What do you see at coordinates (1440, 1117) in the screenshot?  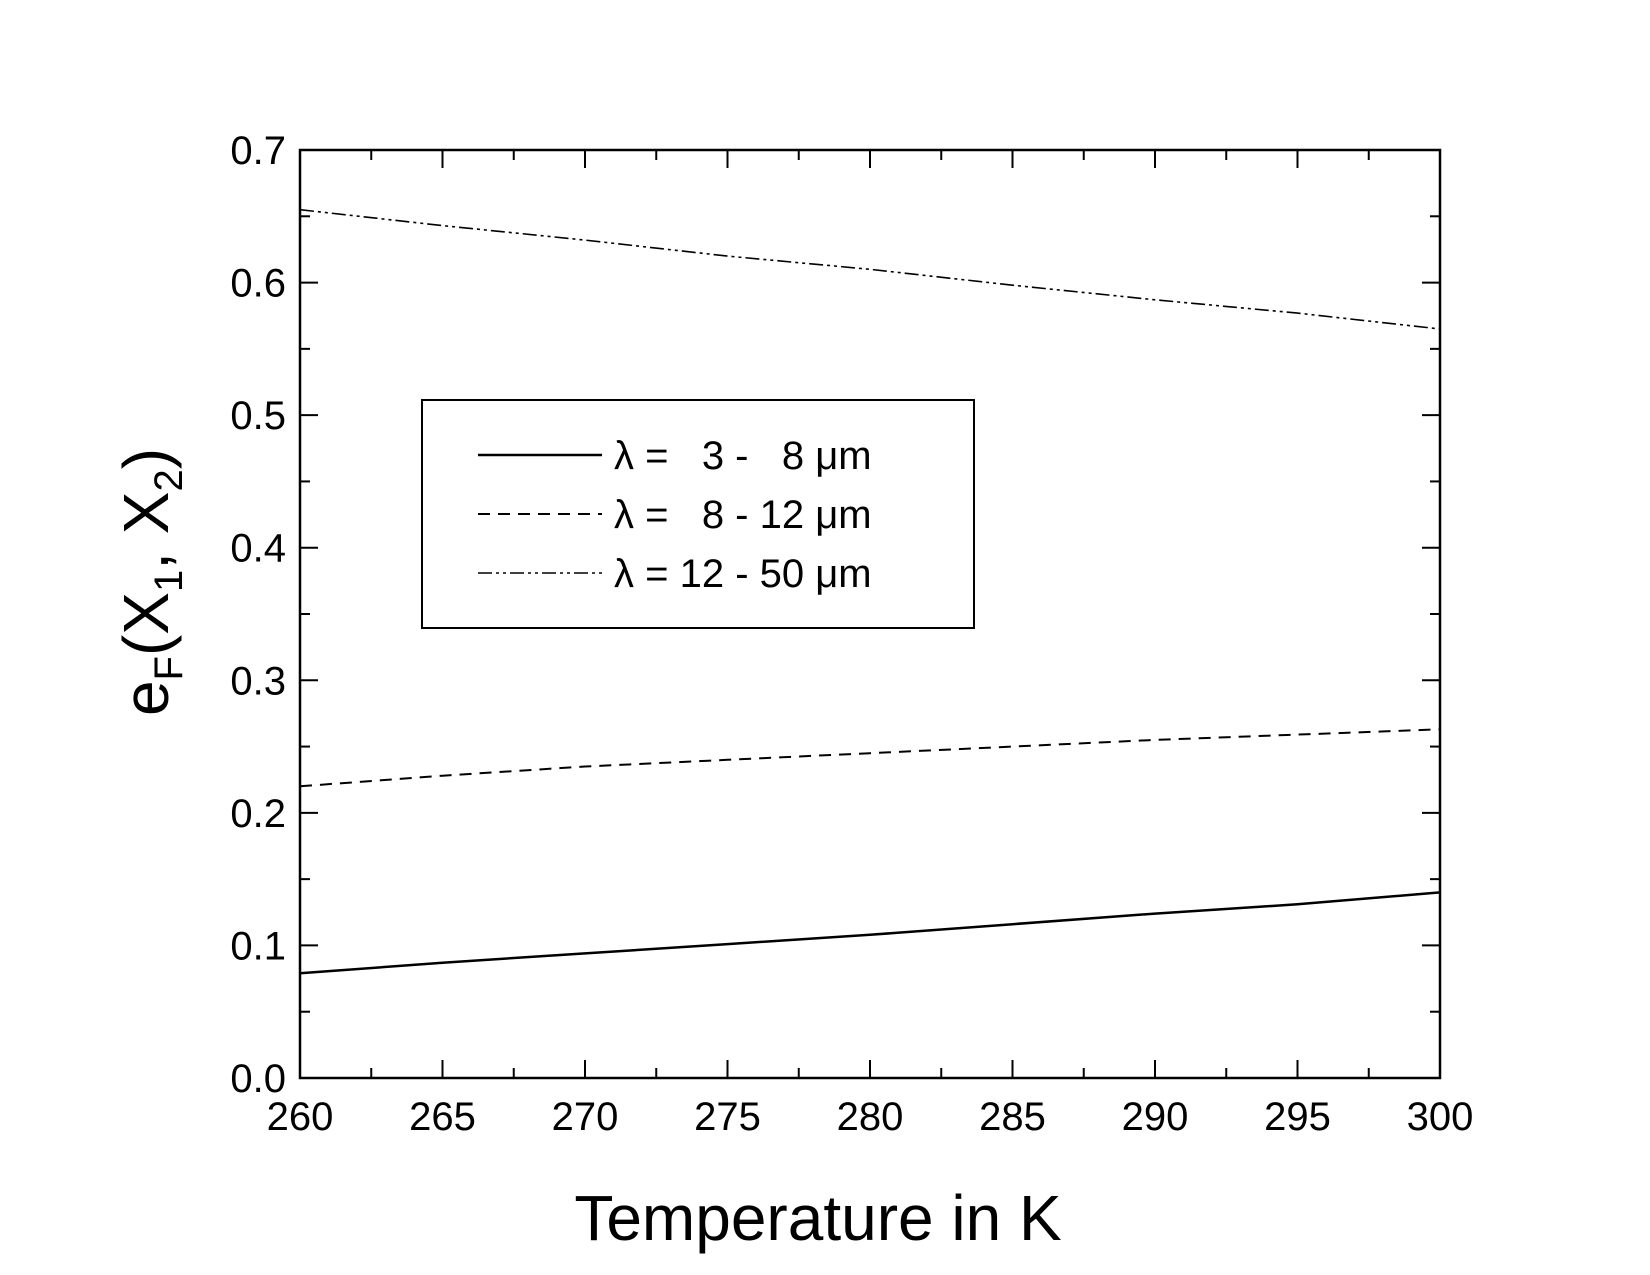 I see `x-tick-label: 300` at bounding box center [1440, 1117].